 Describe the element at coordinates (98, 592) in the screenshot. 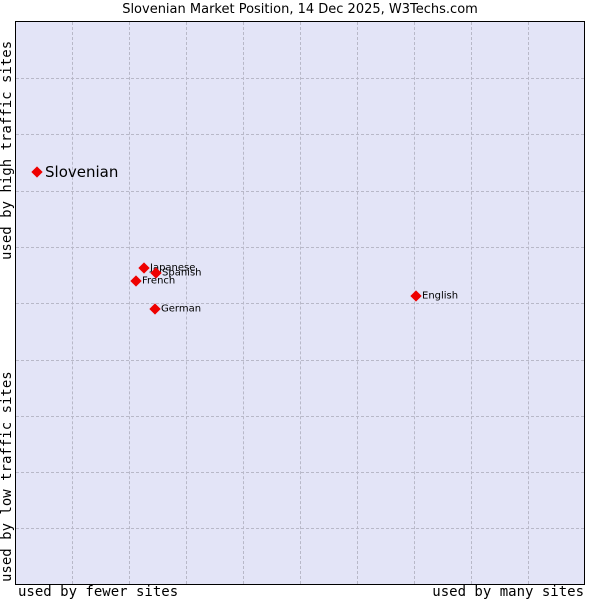

I see `x-axis-label-left: used by fewer sites` at that location.